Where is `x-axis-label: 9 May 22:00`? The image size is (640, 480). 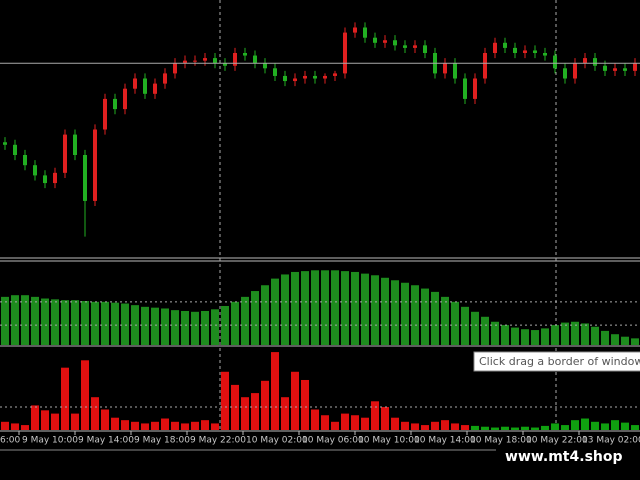 x-axis-label: 9 May 22:00 is located at coordinates (218, 441).